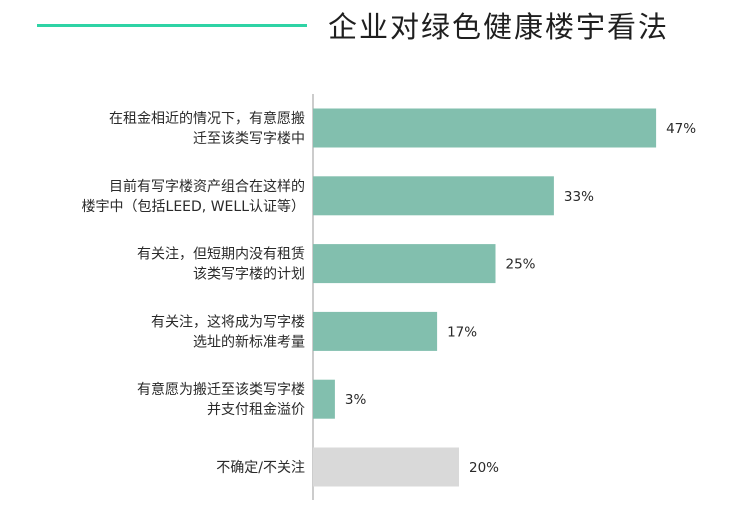  Describe the element at coordinates (521, 265) in the screenshot. I see `value-label-3: 25%` at that location.